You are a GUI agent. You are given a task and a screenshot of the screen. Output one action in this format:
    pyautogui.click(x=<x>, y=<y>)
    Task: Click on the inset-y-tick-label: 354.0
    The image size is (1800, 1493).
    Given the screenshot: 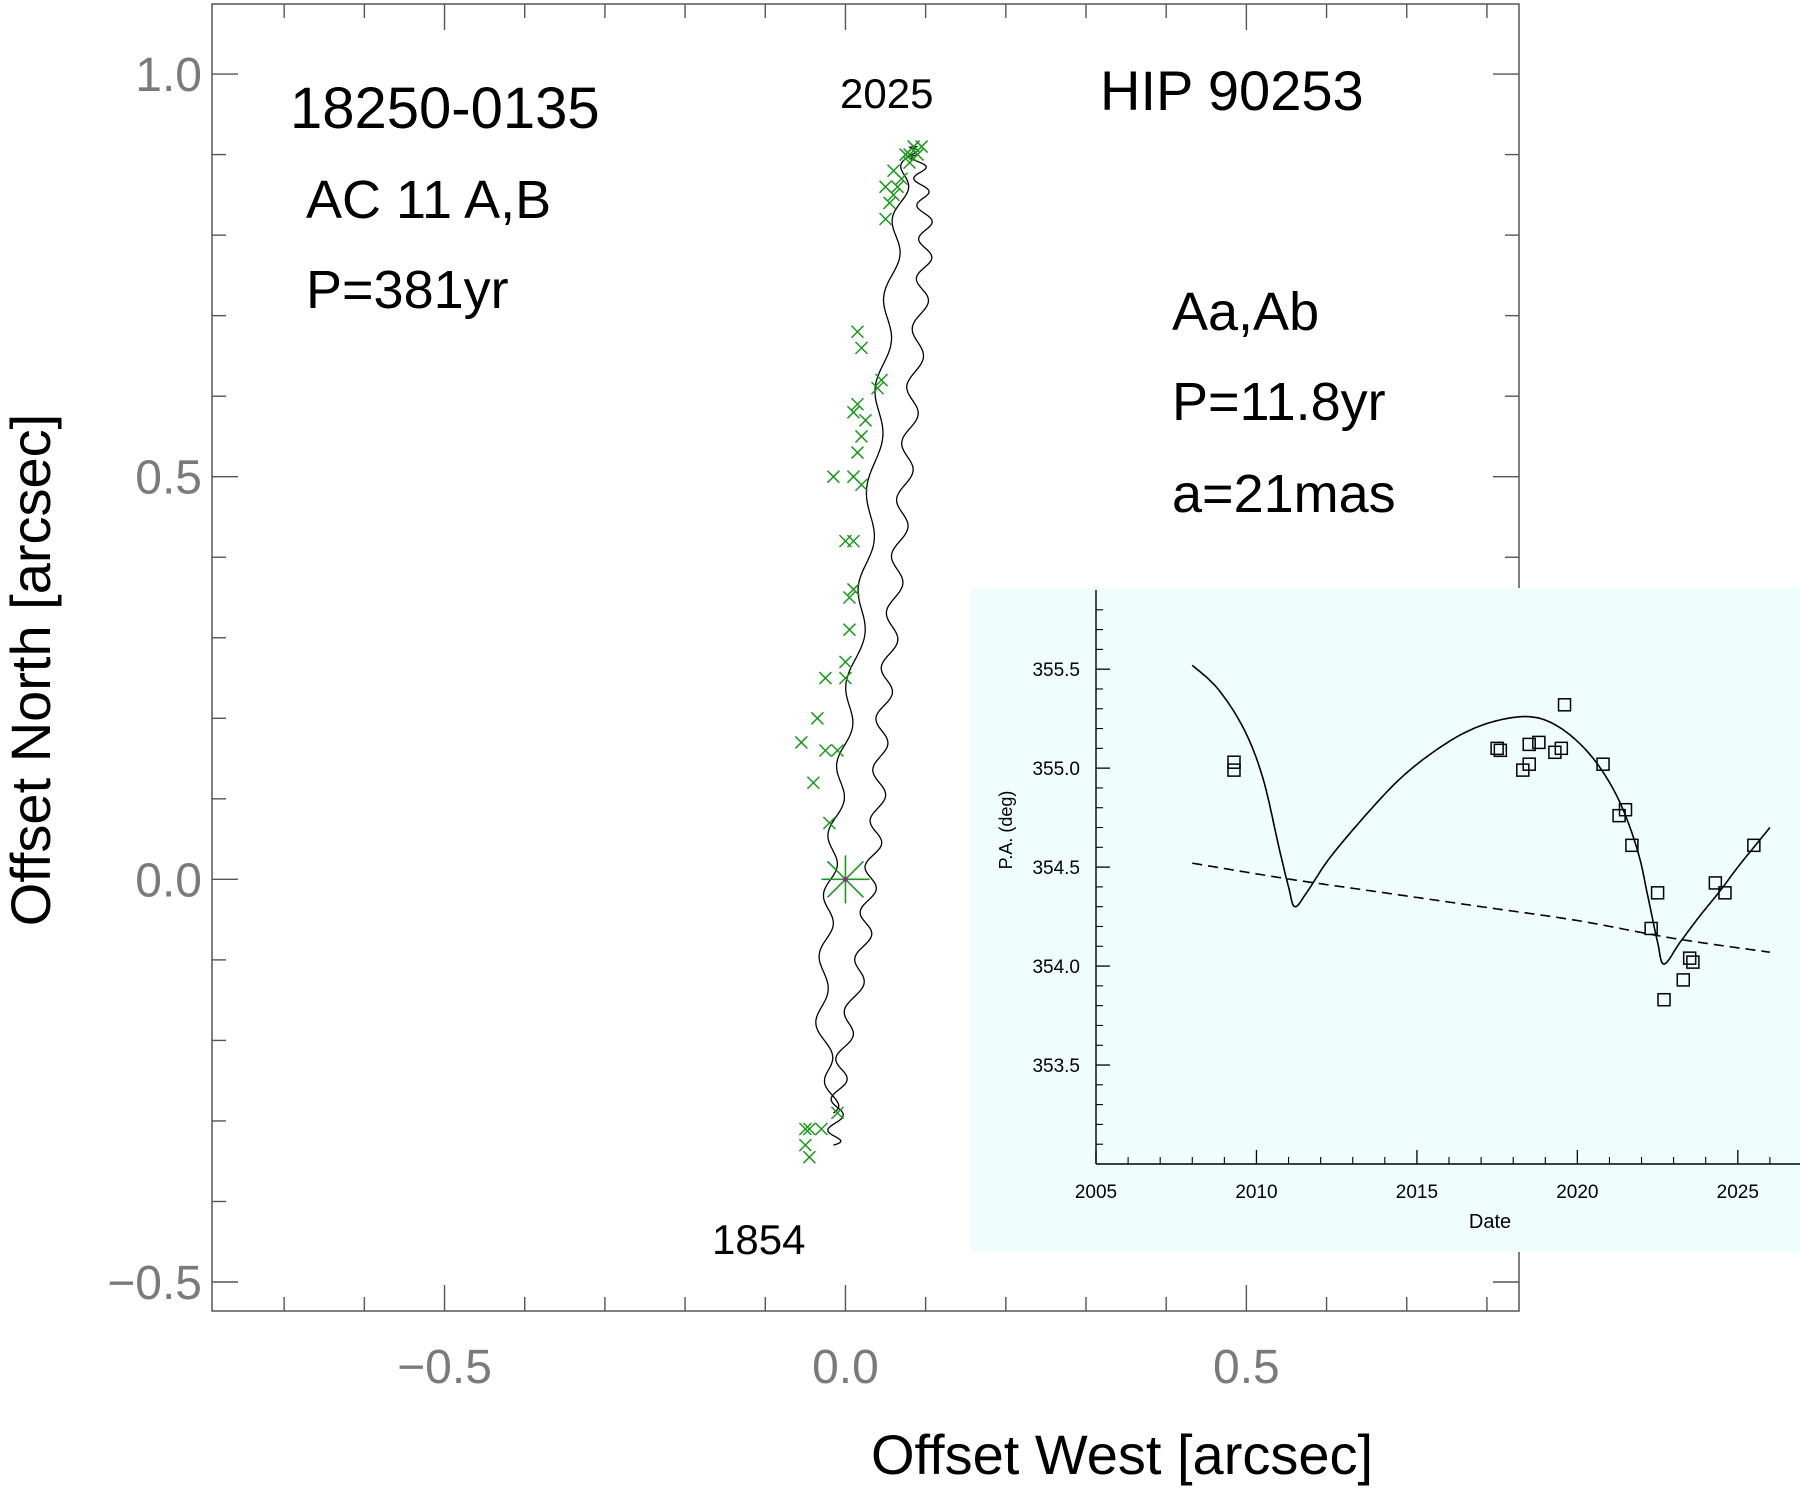 What is the action you would take?
    pyautogui.click(x=1056, y=967)
    